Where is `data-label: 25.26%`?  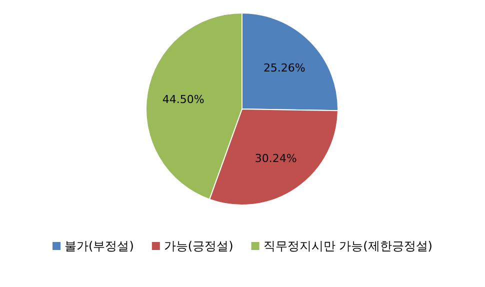
data-label: 25.26% is located at coordinates (284, 67).